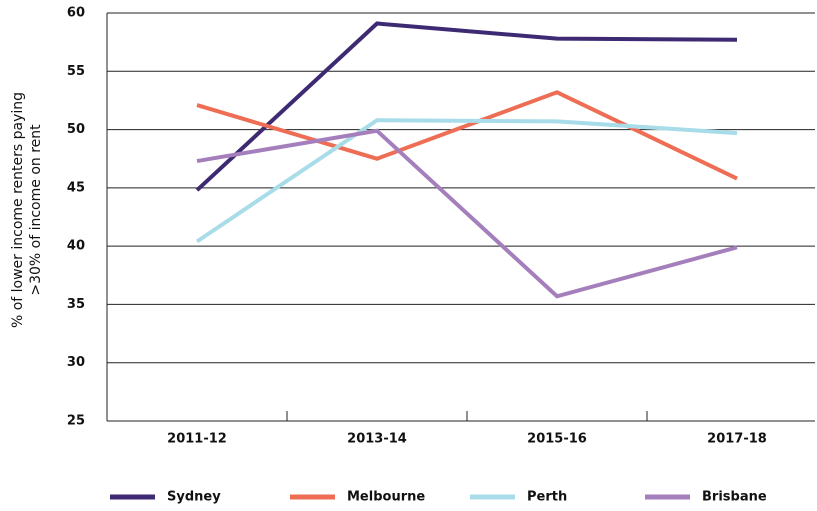 This screenshot has width=817, height=511. What do you see at coordinates (76, 129) in the screenshot?
I see `y-tick-label: 50` at bounding box center [76, 129].